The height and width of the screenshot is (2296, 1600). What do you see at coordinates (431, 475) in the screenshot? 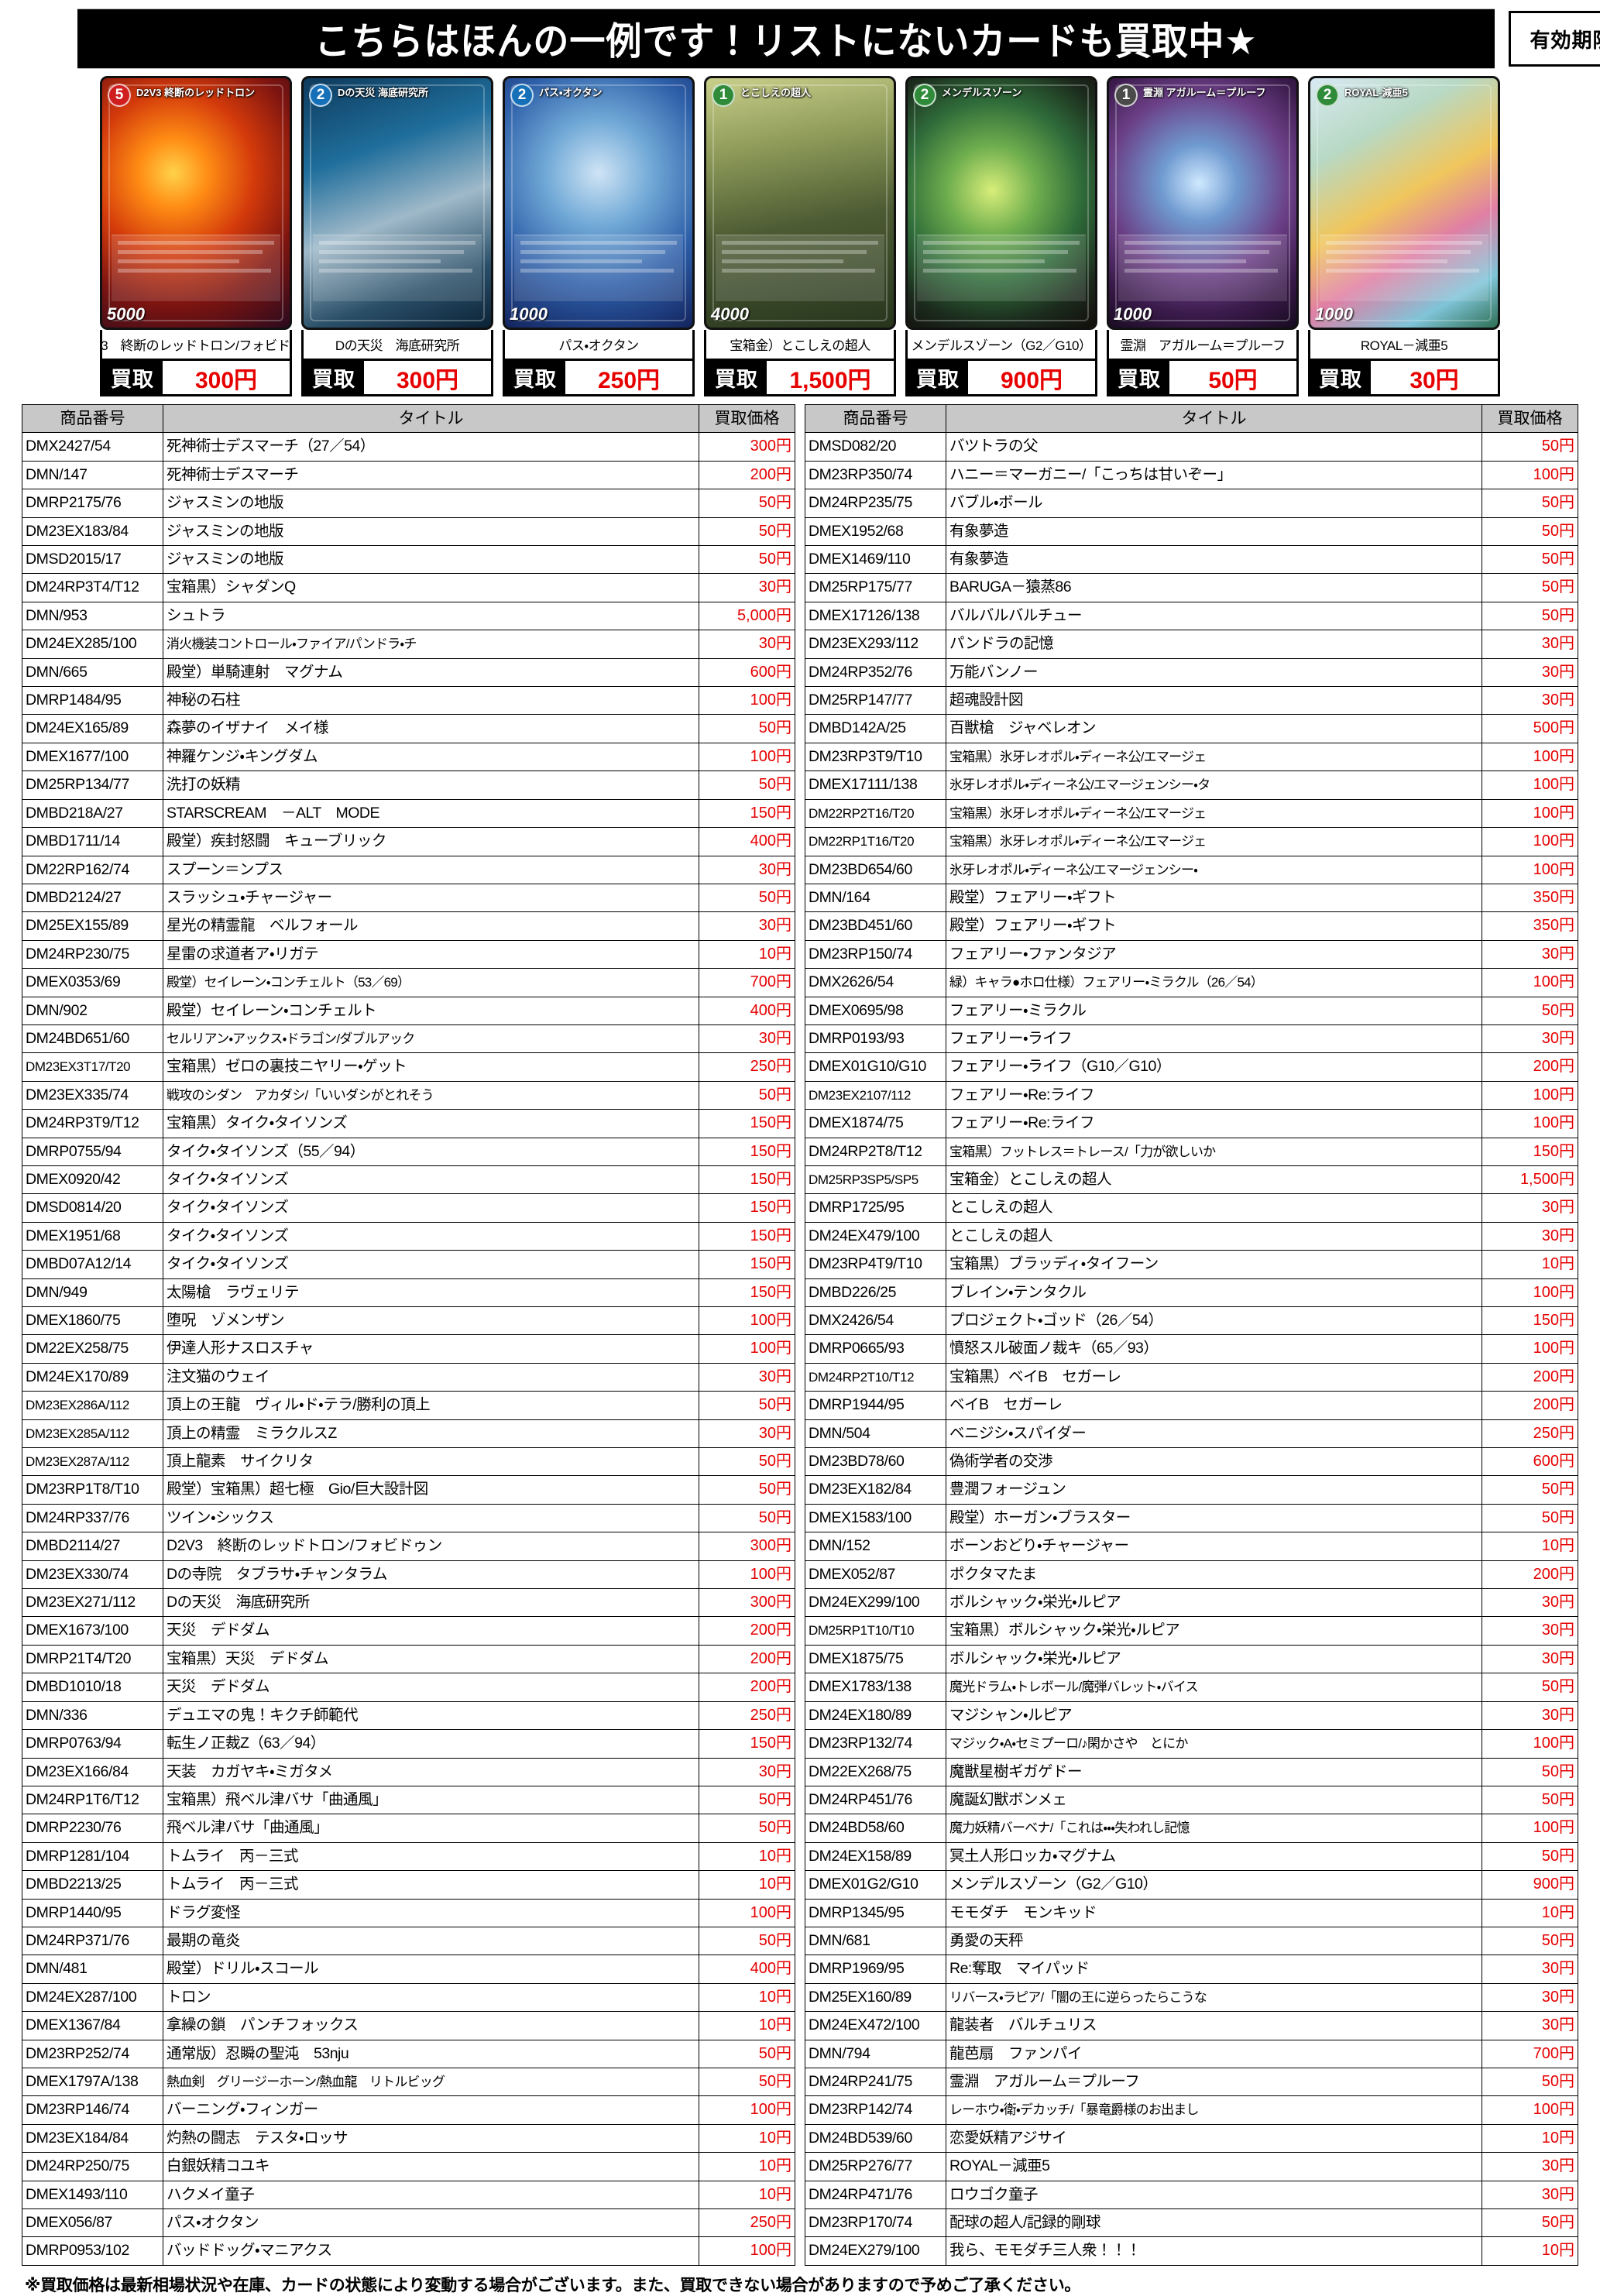
I see `cell-title: 死神術士デスマーチ` at bounding box center [431, 475].